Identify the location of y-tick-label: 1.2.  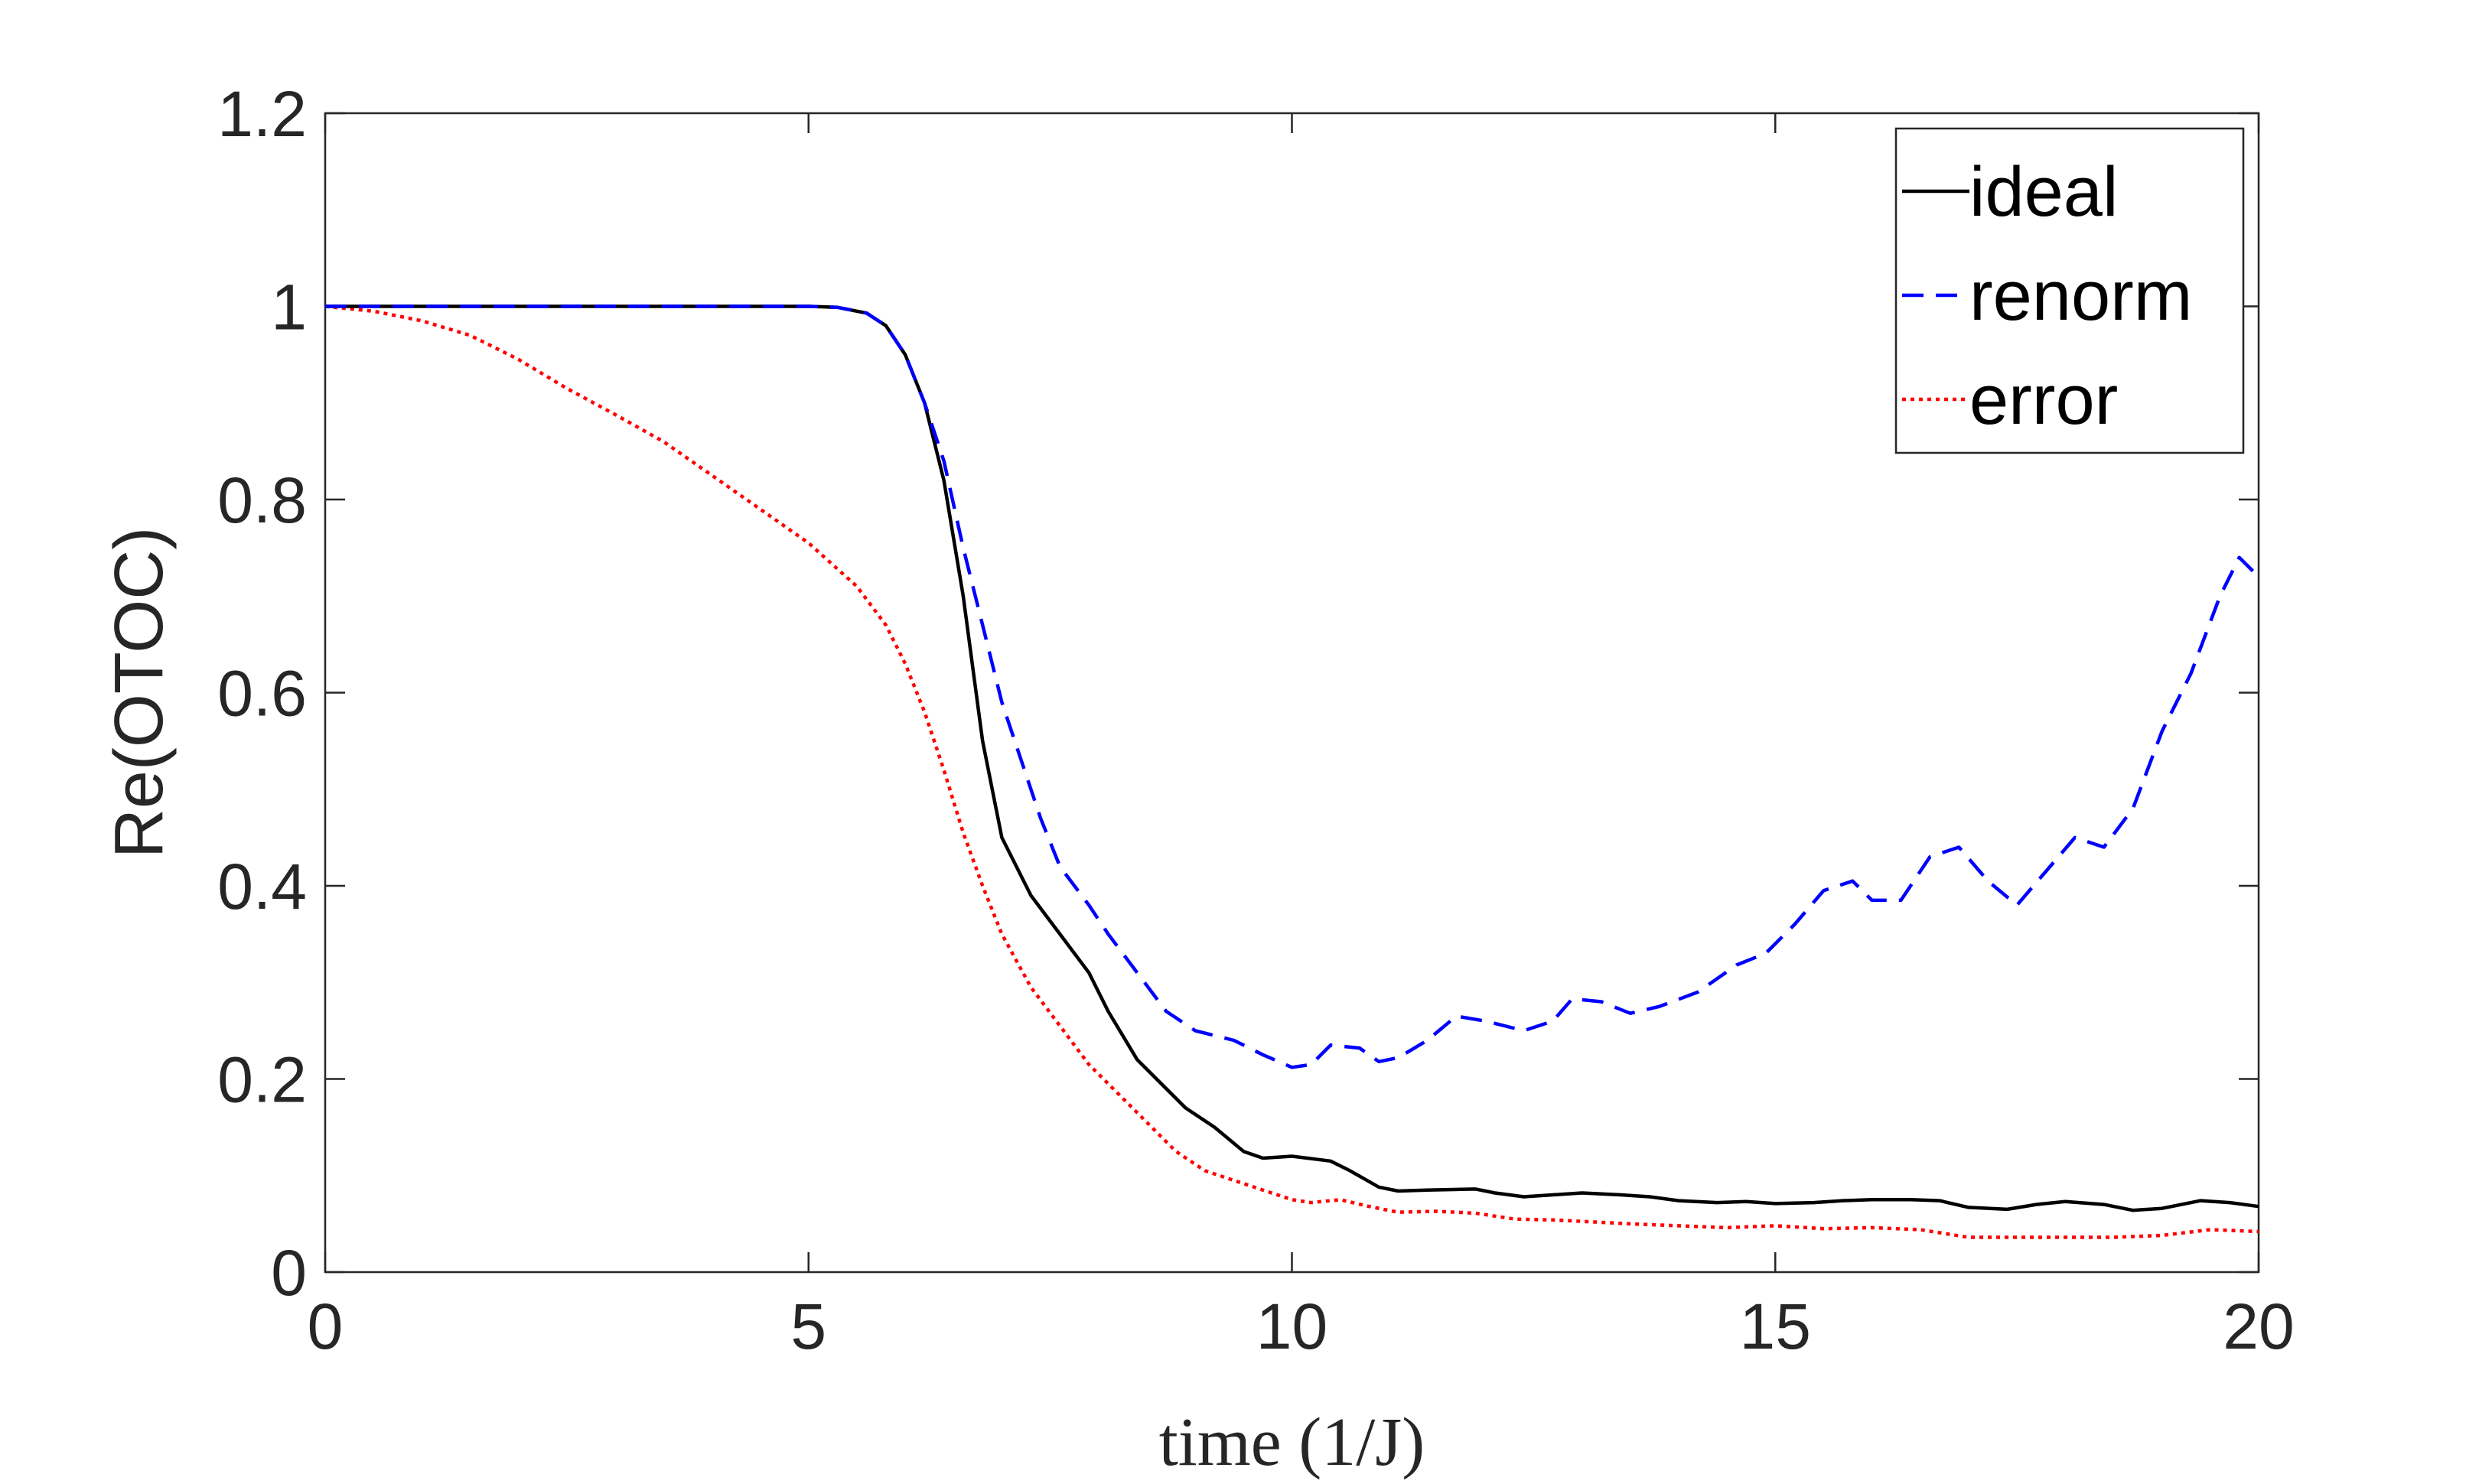
(262, 114).